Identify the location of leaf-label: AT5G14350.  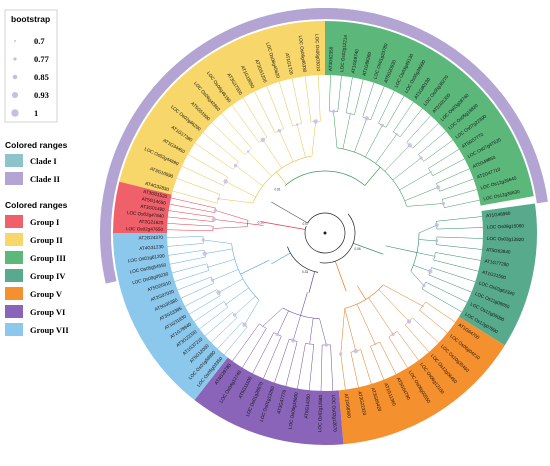
(307, 405).